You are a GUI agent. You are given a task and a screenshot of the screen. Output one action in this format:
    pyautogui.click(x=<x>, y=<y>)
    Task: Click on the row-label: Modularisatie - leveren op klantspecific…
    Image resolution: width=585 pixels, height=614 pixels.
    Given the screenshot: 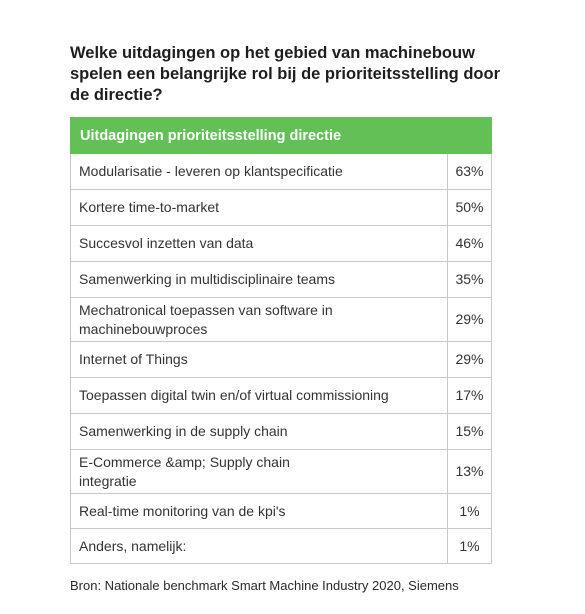 What is the action you would take?
    pyautogui.click(x=259, y=171)
    